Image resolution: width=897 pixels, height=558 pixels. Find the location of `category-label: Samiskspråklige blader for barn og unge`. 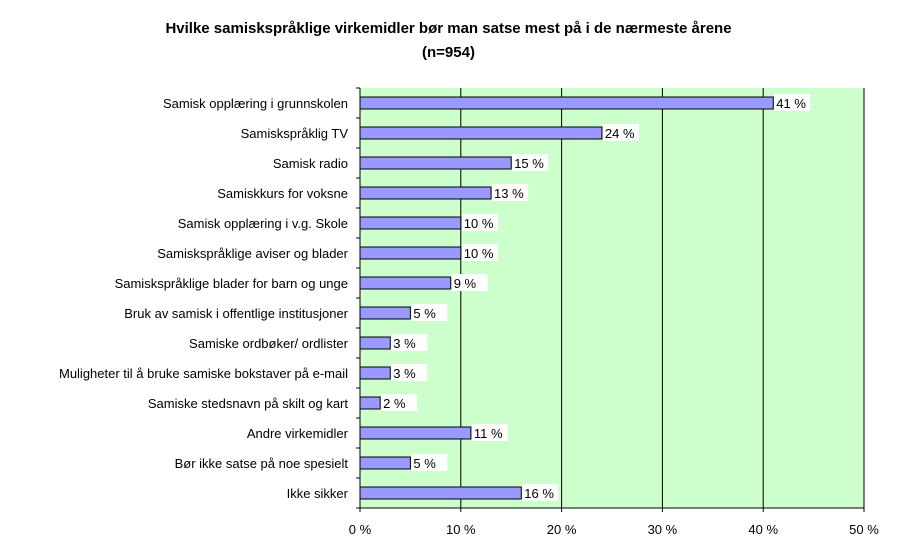

category-label: Samiskspråklige blader for barn og unge is located at coordinates (231, 283).